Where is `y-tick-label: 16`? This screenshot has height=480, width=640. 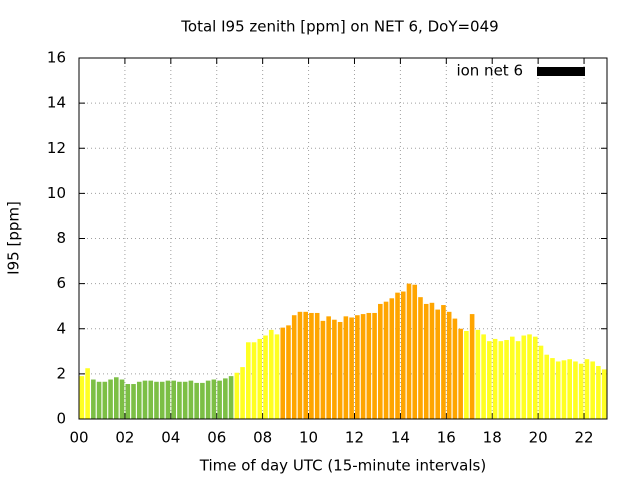
y-tick-label: 16 is located at coordinates (56, 58).